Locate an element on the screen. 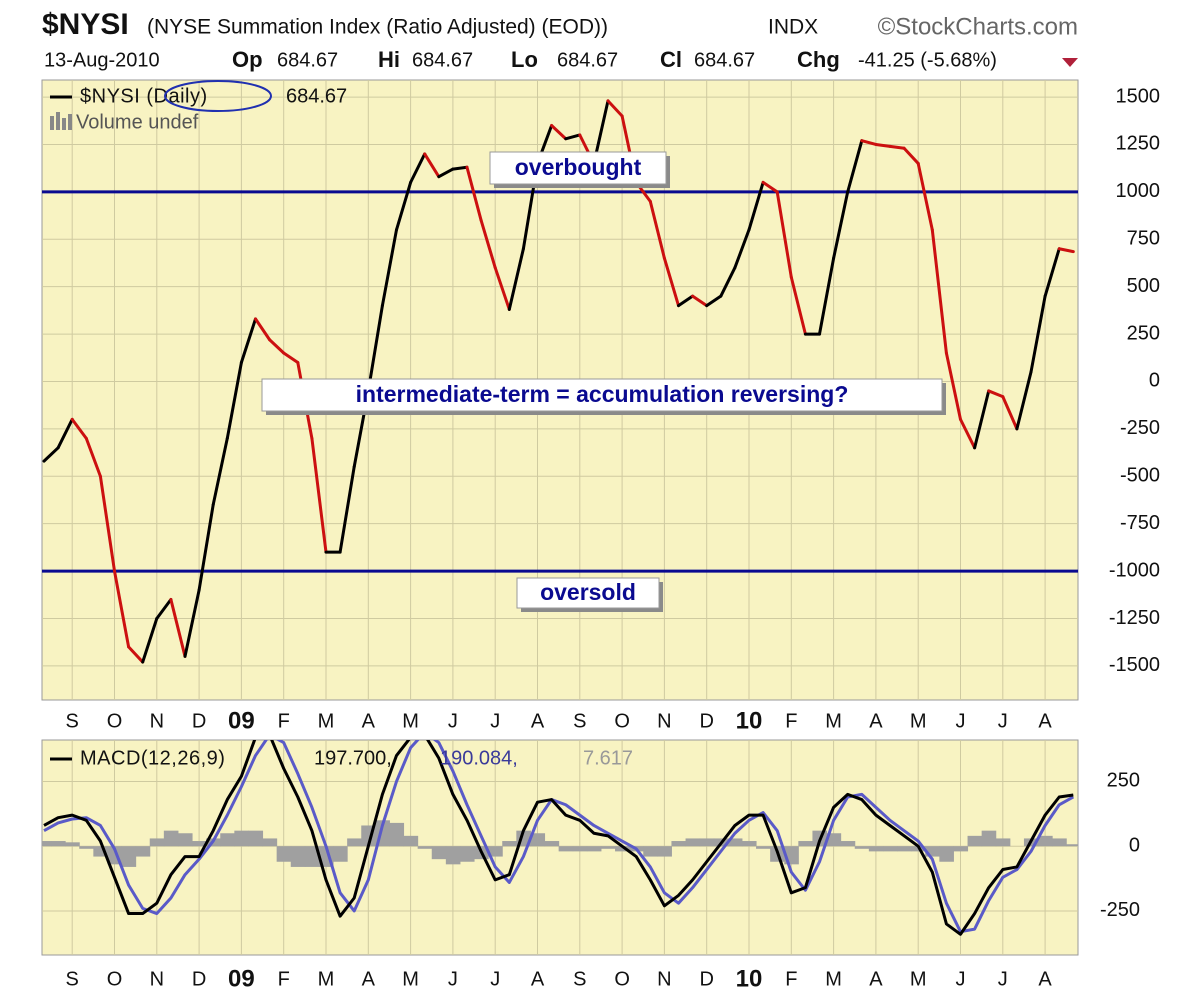 This screenshot has width=1200, height=999. x-tick-label: D is located at coordinates (706, 979).